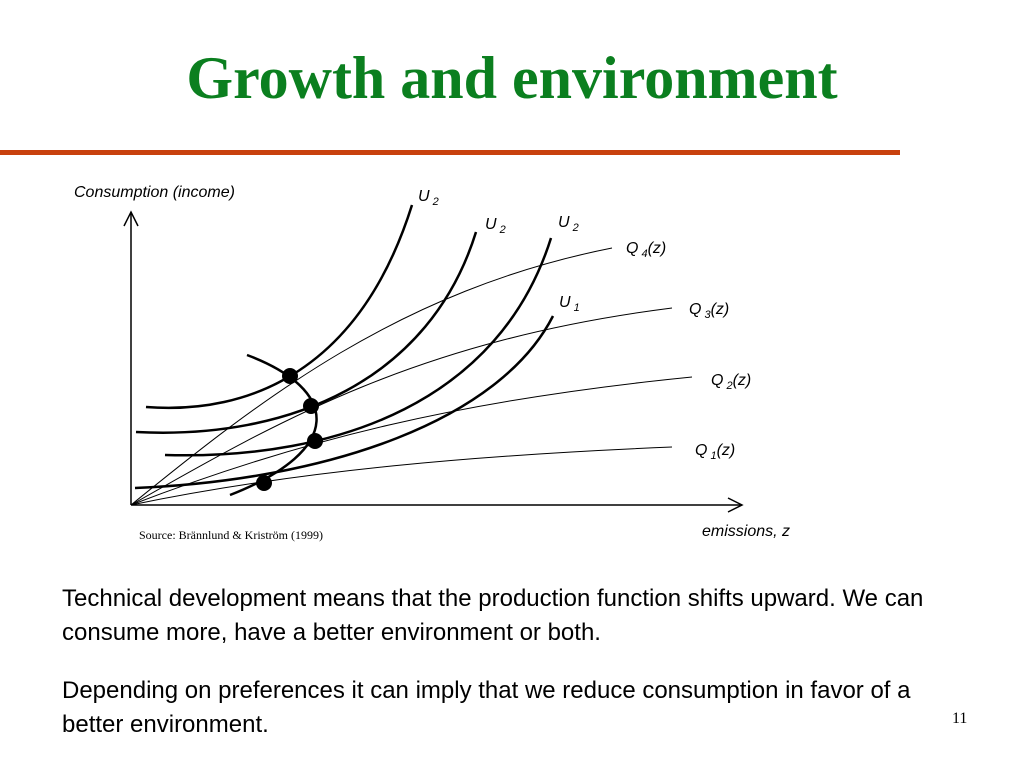 This screenshot has width=1024, height=768. What do you see at coordinates (746, 531) in the screenshot?
I see `x-axis-label: emissions, z` at bounding box center [746, 531].